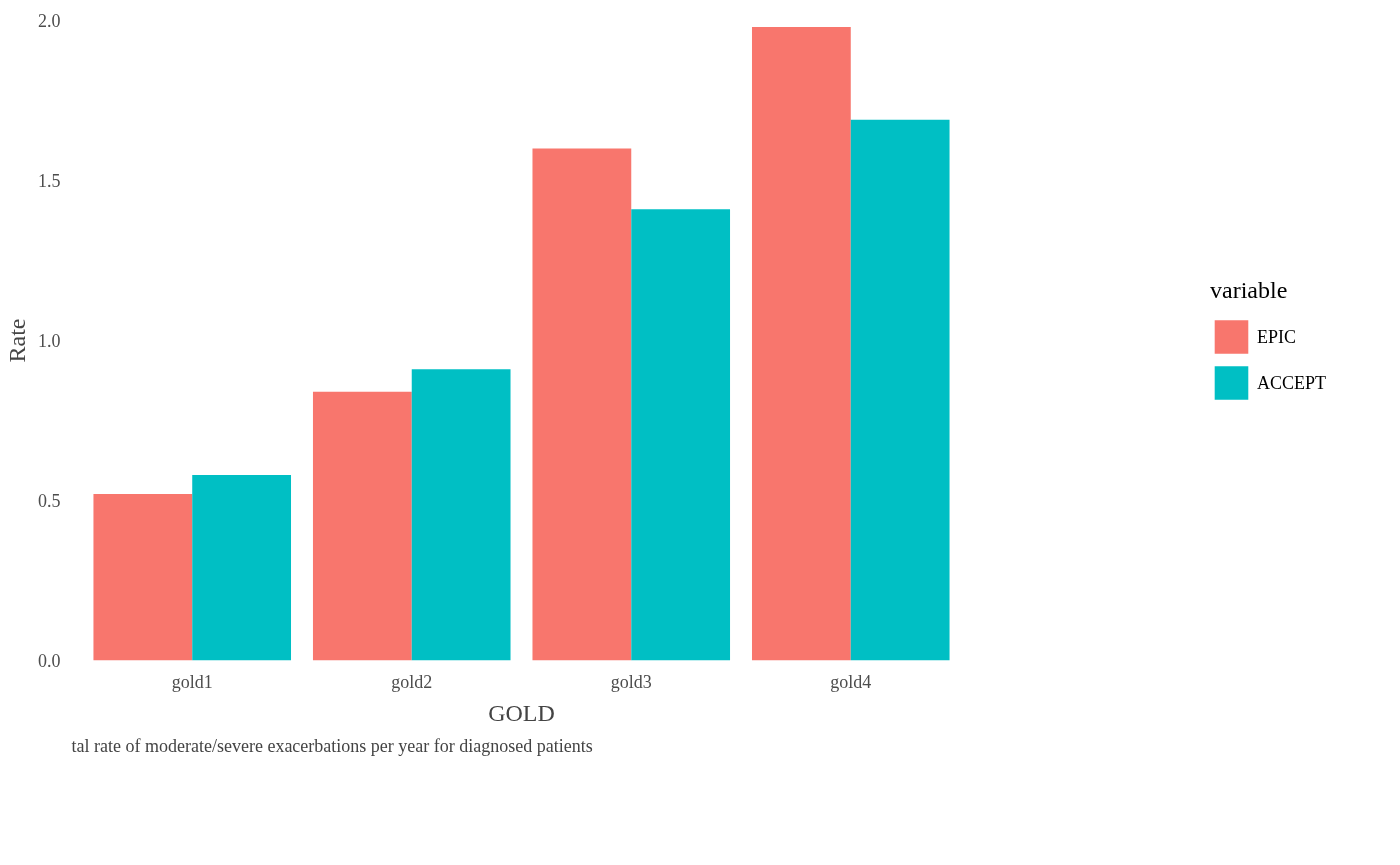 The image size is (1400, 865). I want to click on y-tick-label: 0.0, so click(49, 661).